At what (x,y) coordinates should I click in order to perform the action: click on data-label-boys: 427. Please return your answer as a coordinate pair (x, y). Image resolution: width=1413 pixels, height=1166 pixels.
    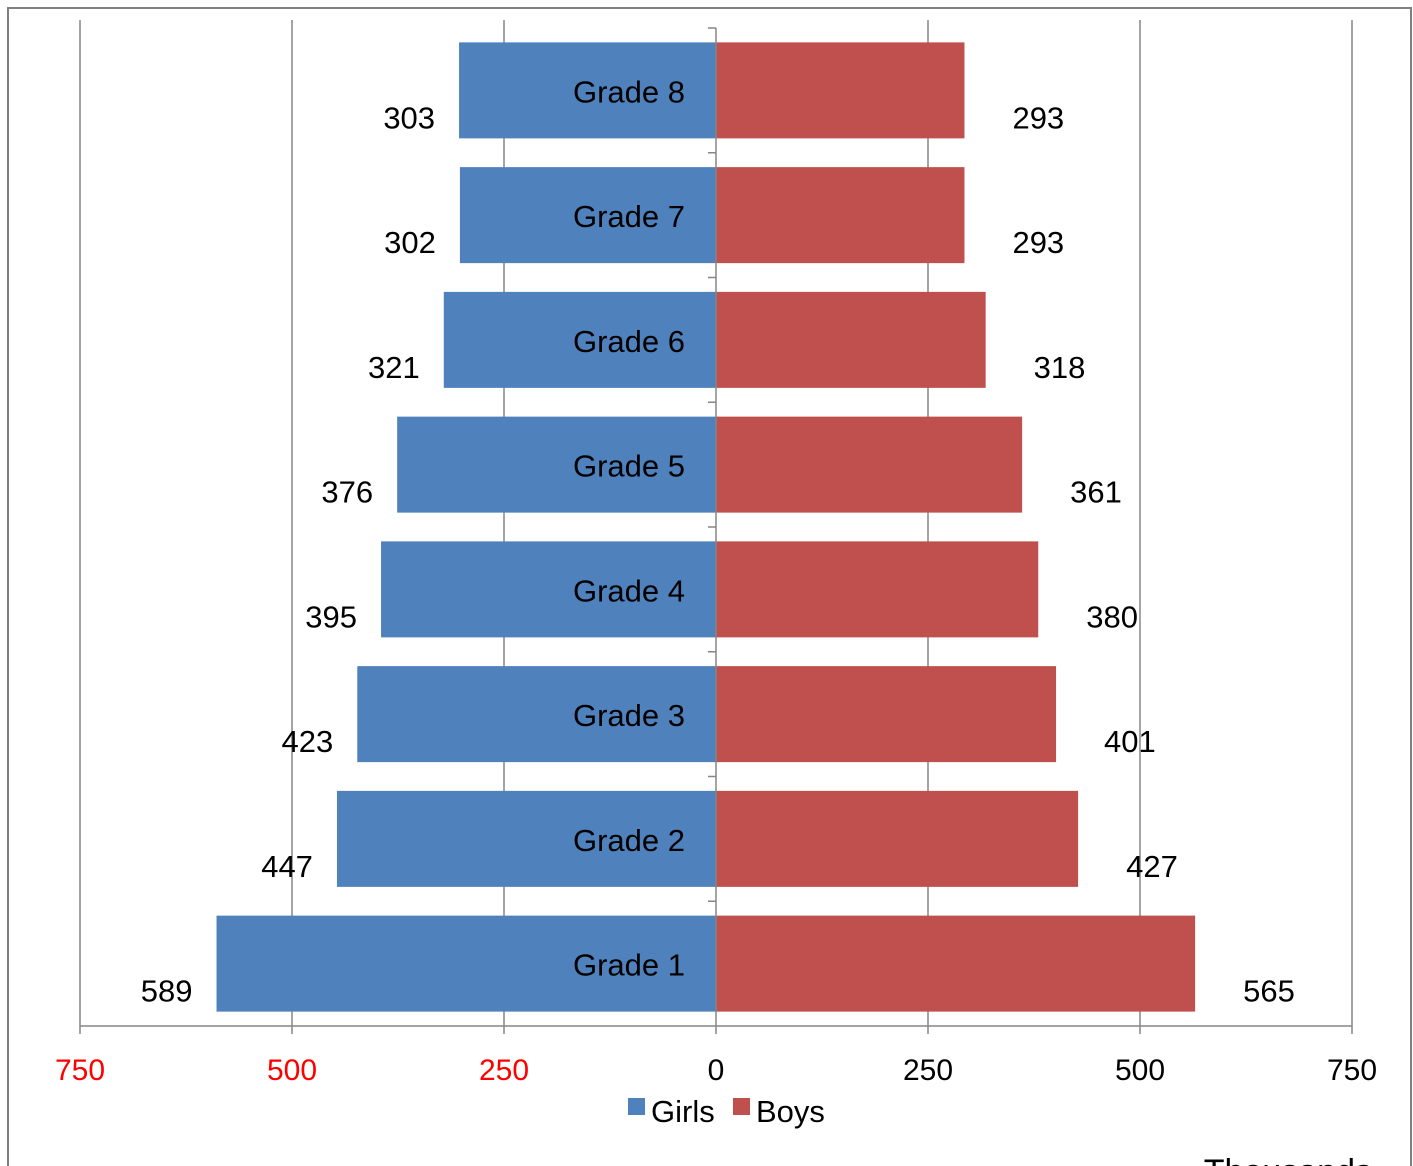
    Looking at the image, I should click on (1152, 866).